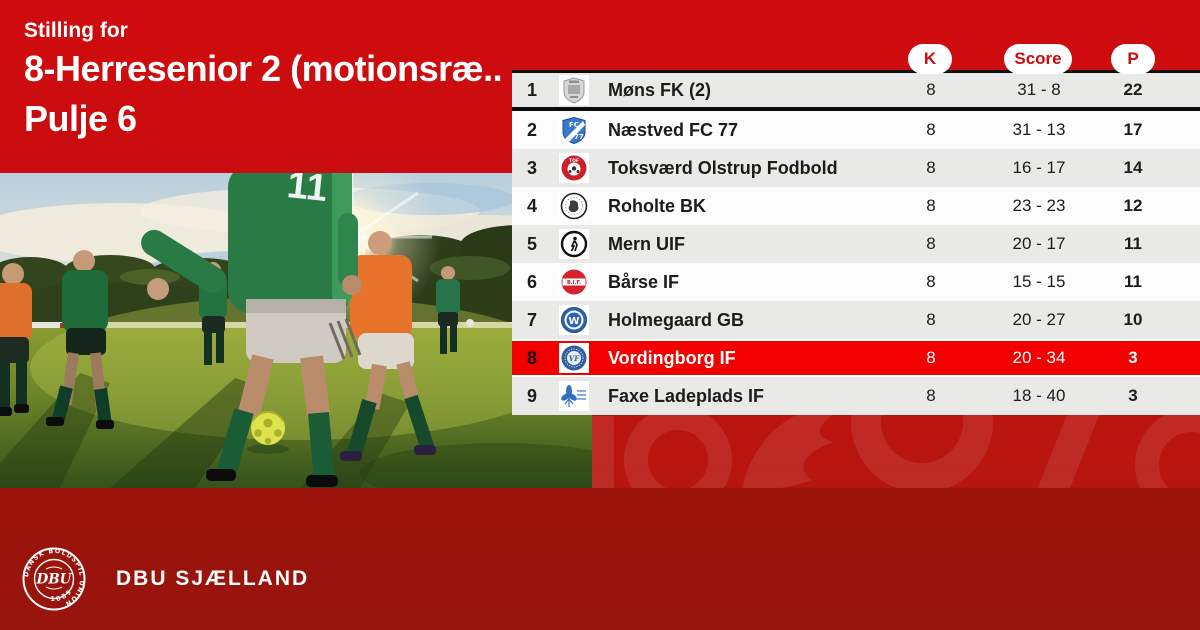  What do you see at coordinates (531, 205) in the screenshot?
I see `position-cell: 4` at bounding box center [531, 205].